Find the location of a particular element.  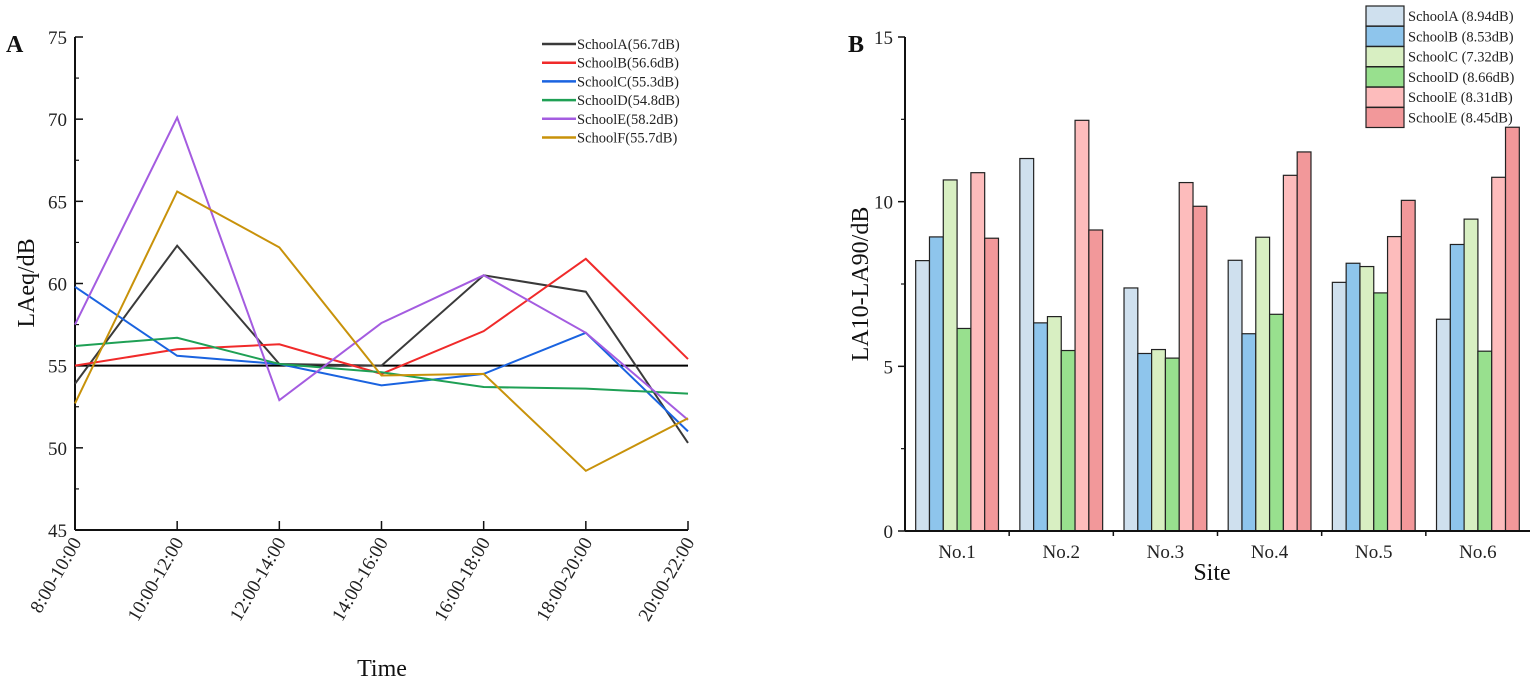

y-tick-label-b: 0 is located at coordinates (889, 532).